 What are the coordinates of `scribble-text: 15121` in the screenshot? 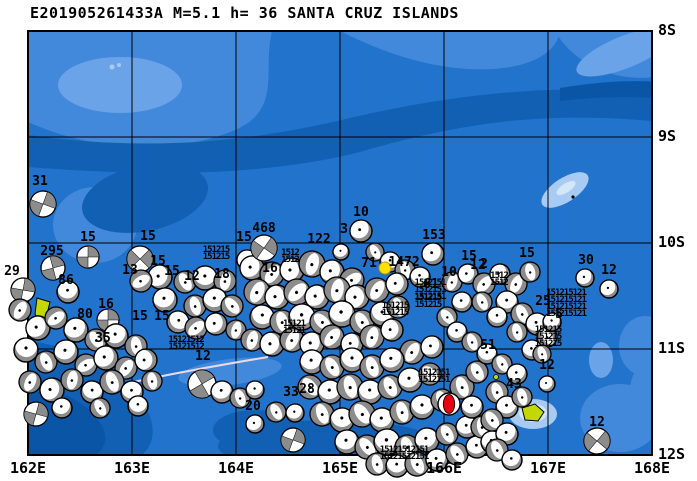 It's located at (294, 324).